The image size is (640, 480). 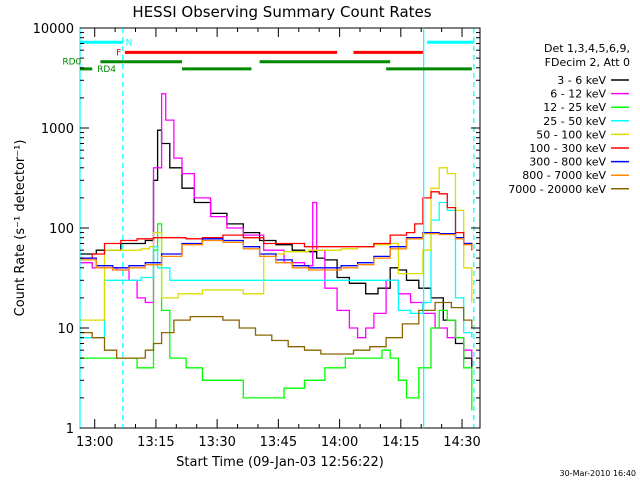 I want to click on legend-label-0: 3 - 6 keV, so click(x=581, y=80).